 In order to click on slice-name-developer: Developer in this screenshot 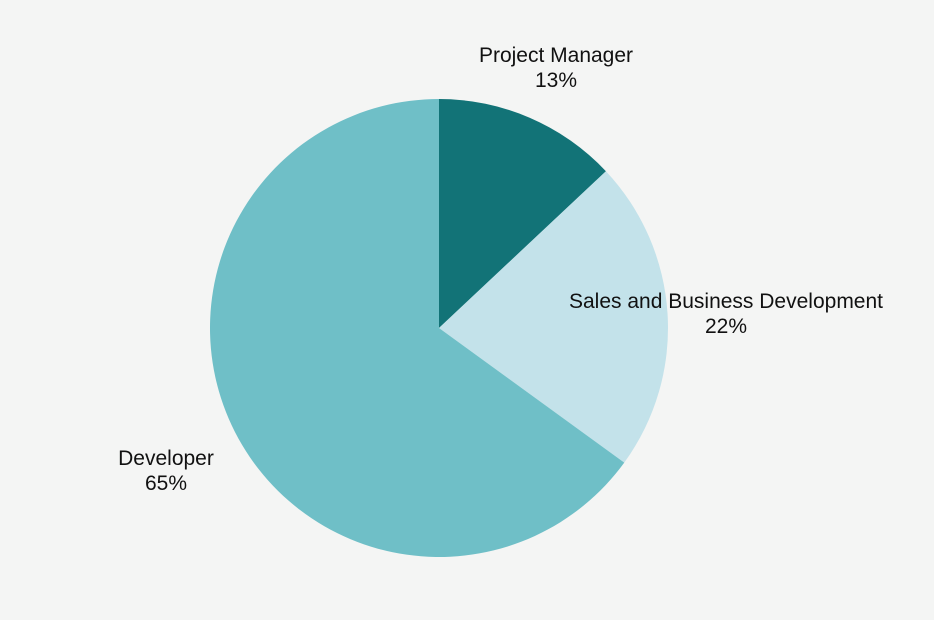, I will do `click(166, 458)`.